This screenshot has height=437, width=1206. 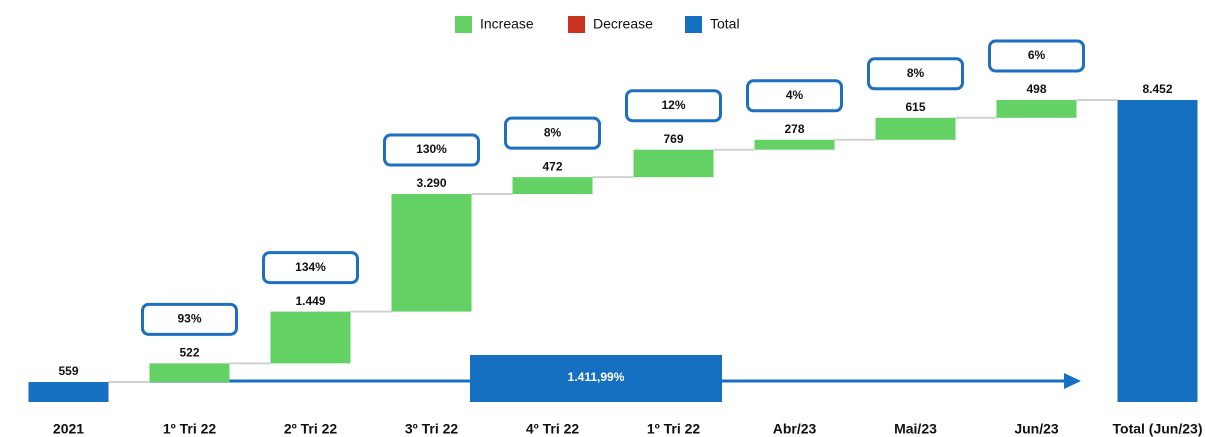 I want to click on value-label: 615, so click(x=915, y=107).